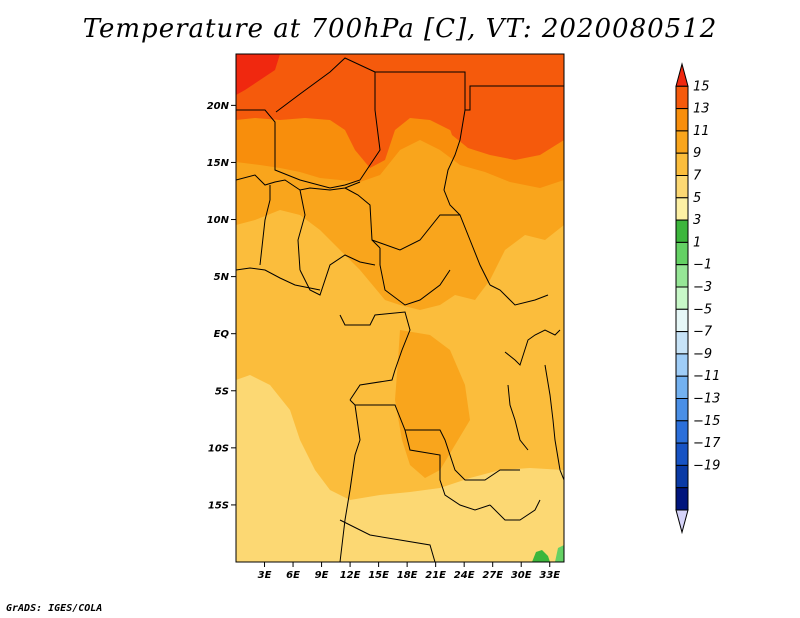 Image resolution: width=800 pixels, height=618 pixels. I want to click on lon-tick-label: 27E, so click(492, 575).